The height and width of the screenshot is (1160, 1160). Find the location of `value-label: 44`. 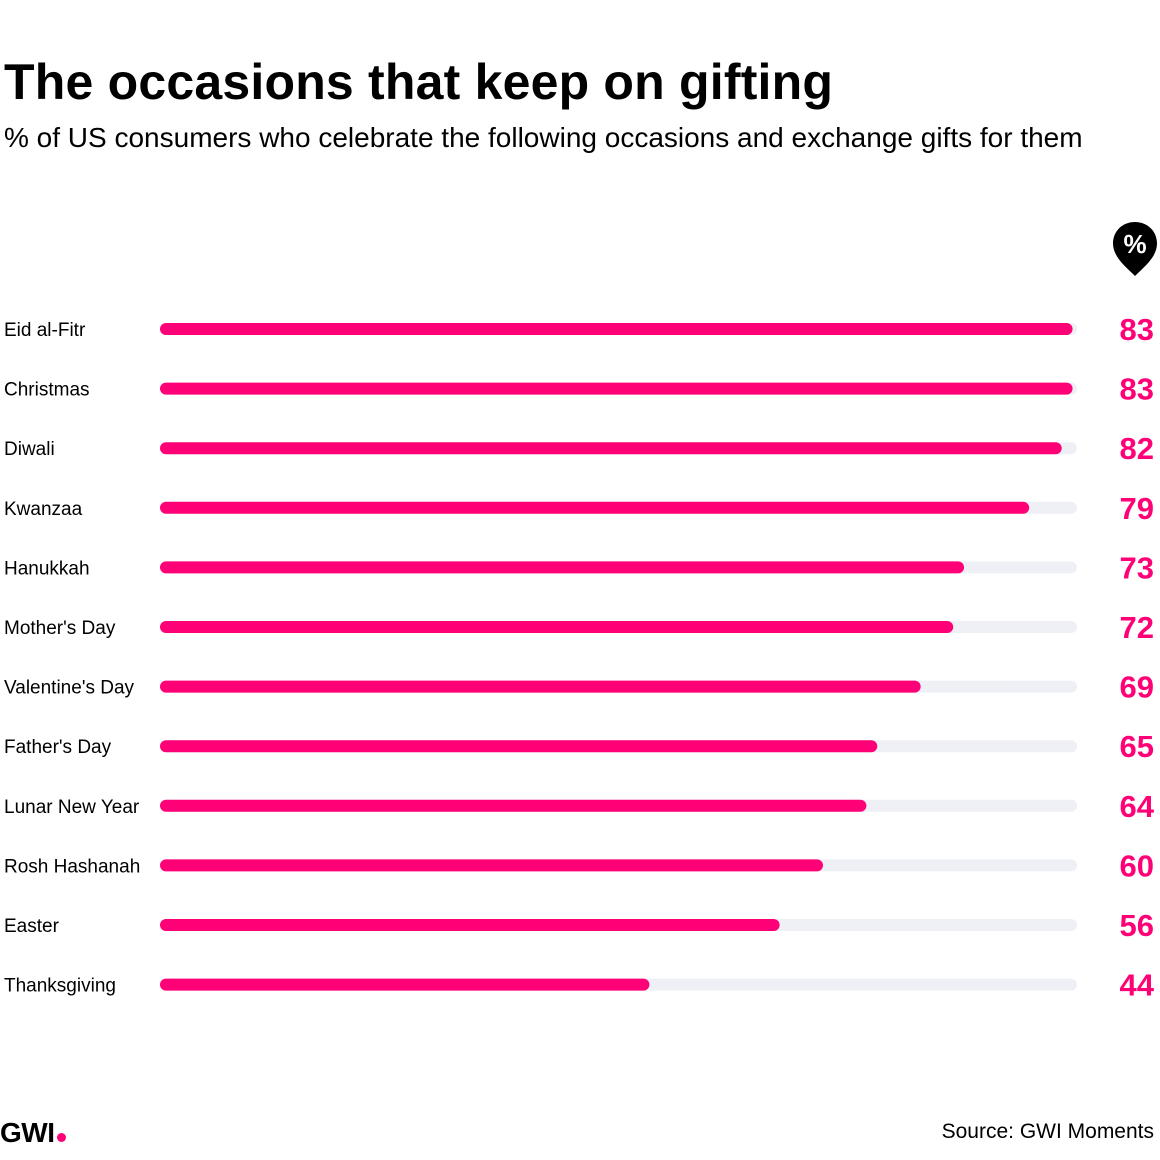

value-label: 44 is located at coordinates (1137, 985).